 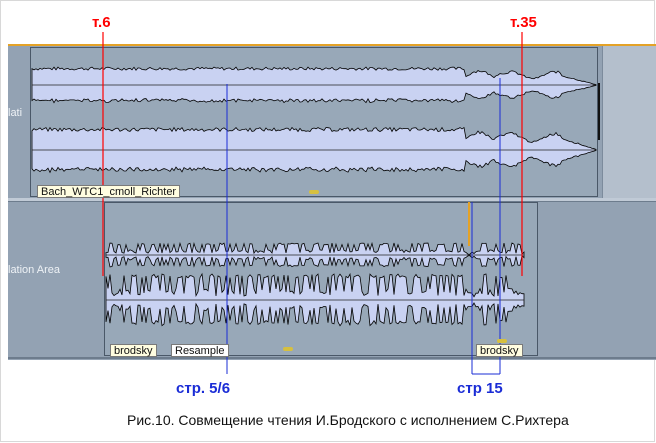 I want to click on annotation-page-right: стр 15, so click(x=480, y=388).